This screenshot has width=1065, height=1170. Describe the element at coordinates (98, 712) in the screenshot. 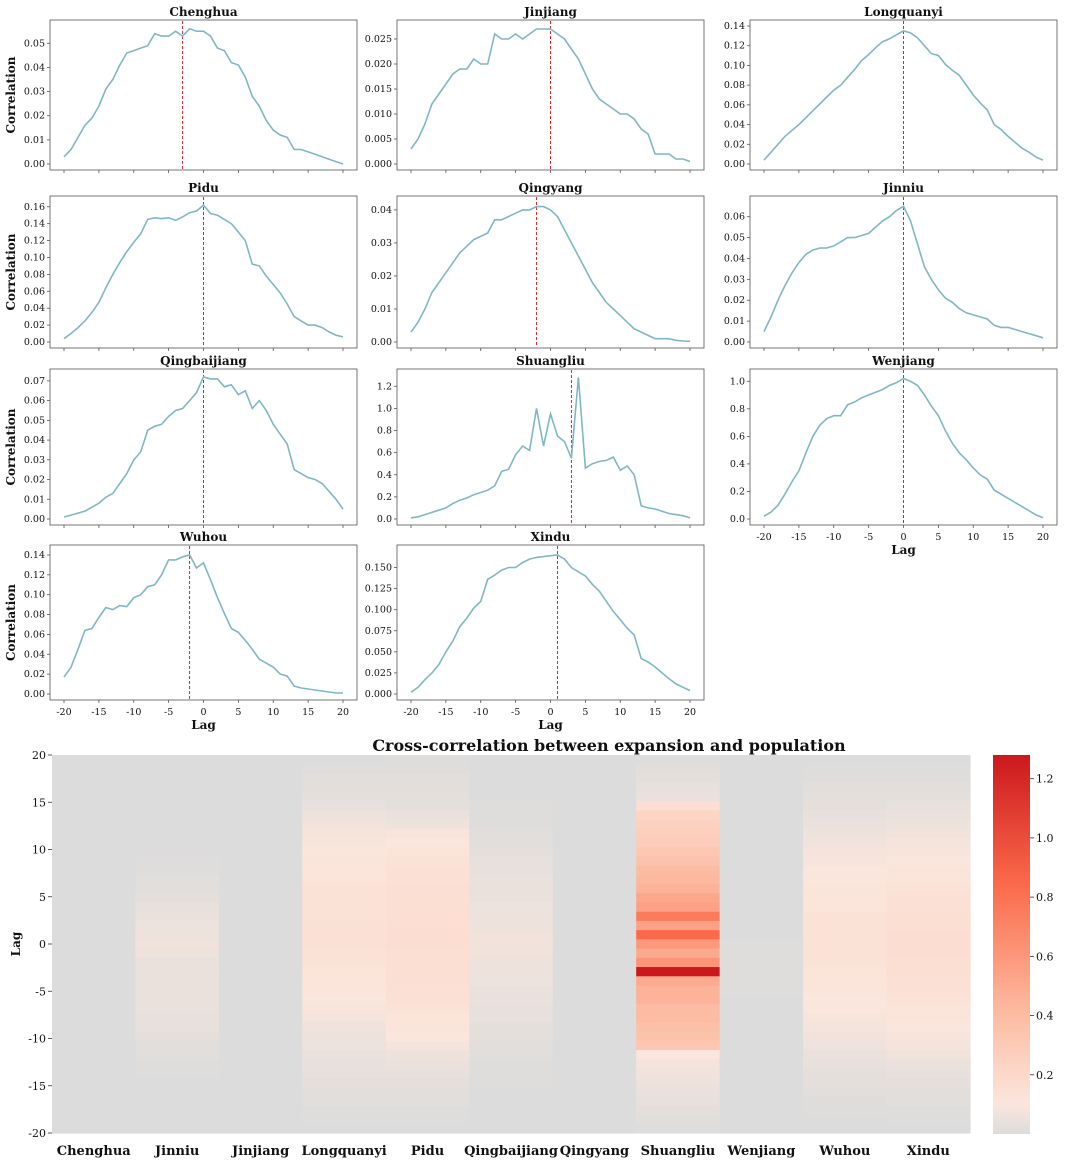

I see `x-tick-label: -15` at that location.